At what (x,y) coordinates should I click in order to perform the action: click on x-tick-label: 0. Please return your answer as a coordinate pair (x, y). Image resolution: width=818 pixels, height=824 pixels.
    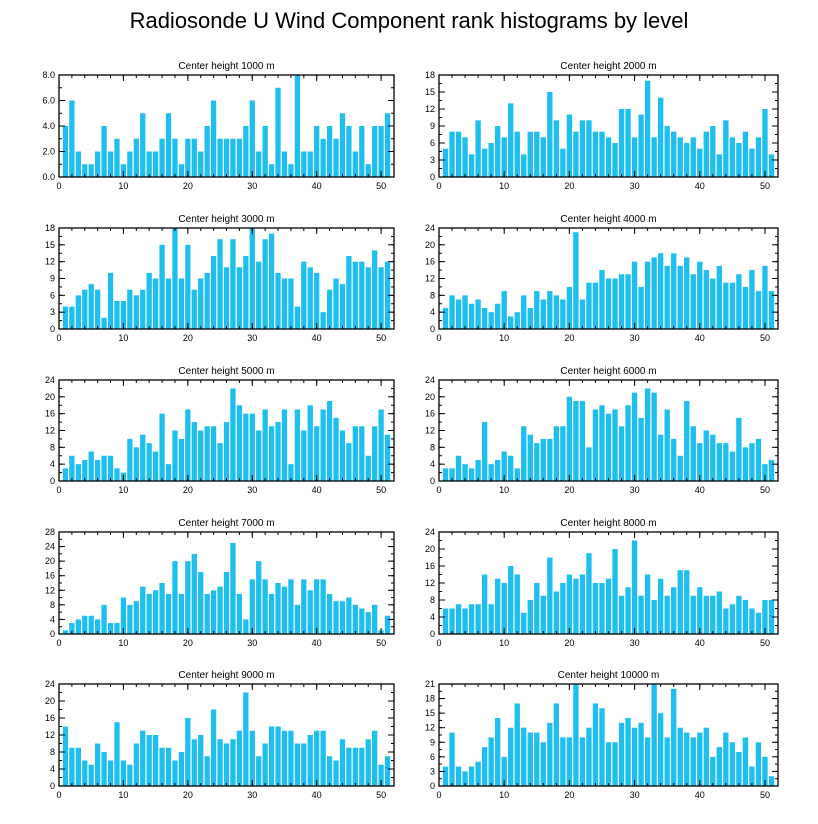
    Looking at the image, I should click on (58, 338).